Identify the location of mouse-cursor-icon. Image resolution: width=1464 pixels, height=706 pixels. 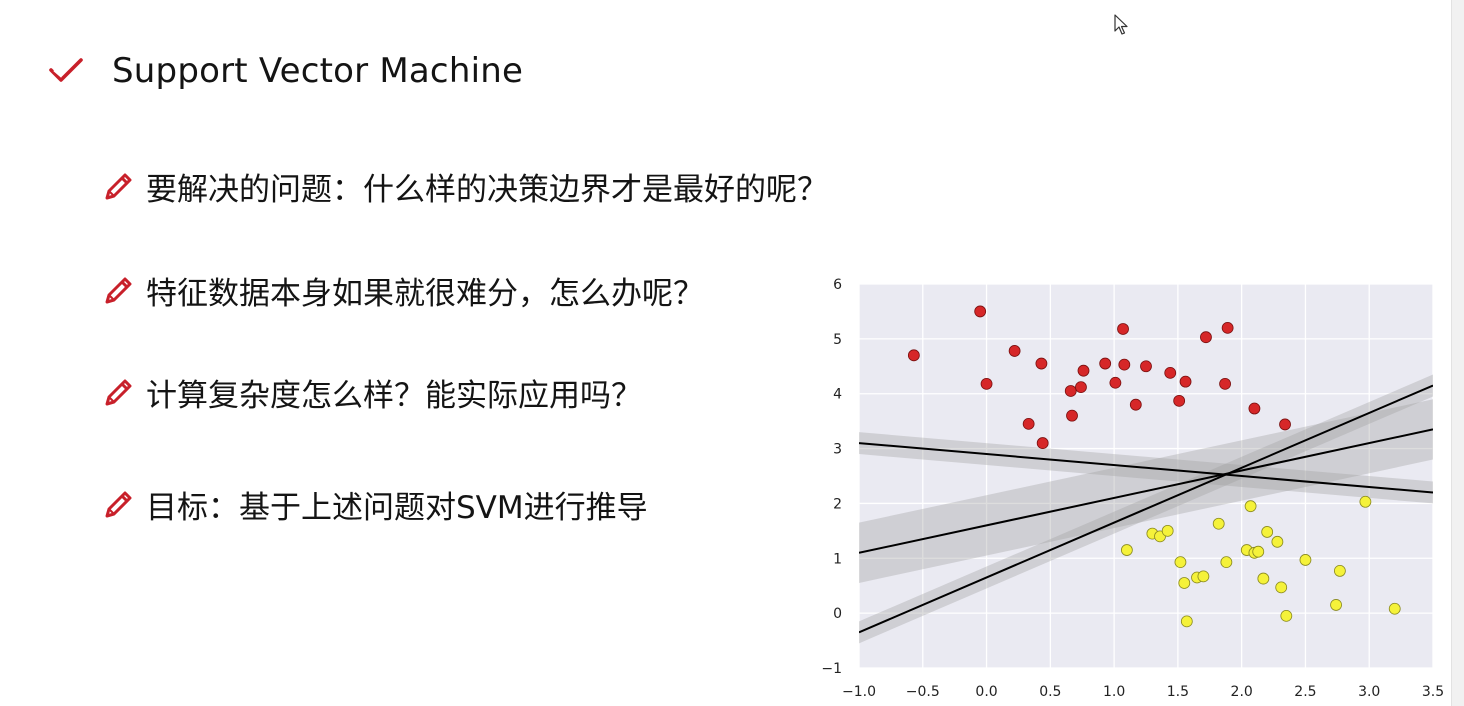
(1121, 24).